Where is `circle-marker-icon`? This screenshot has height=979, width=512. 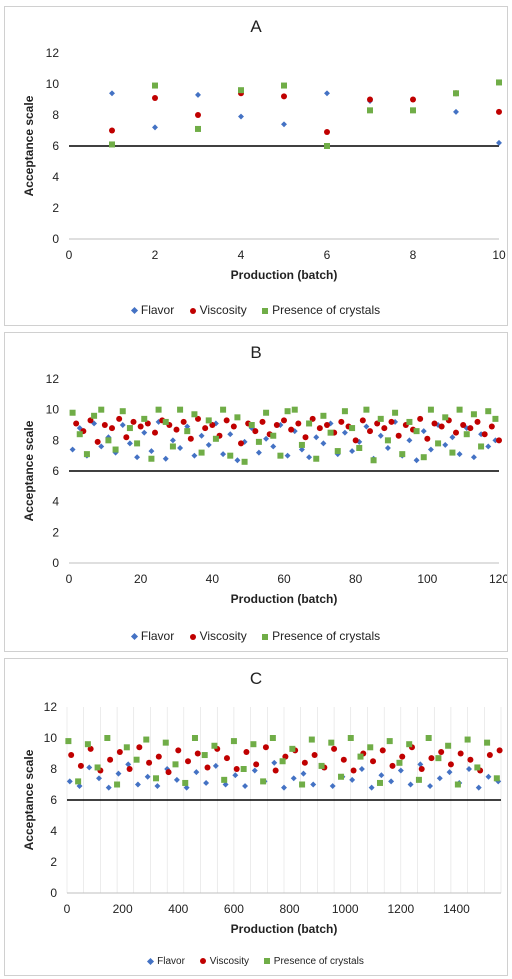 circle-marker-icon is located at coordinates (192, 310).